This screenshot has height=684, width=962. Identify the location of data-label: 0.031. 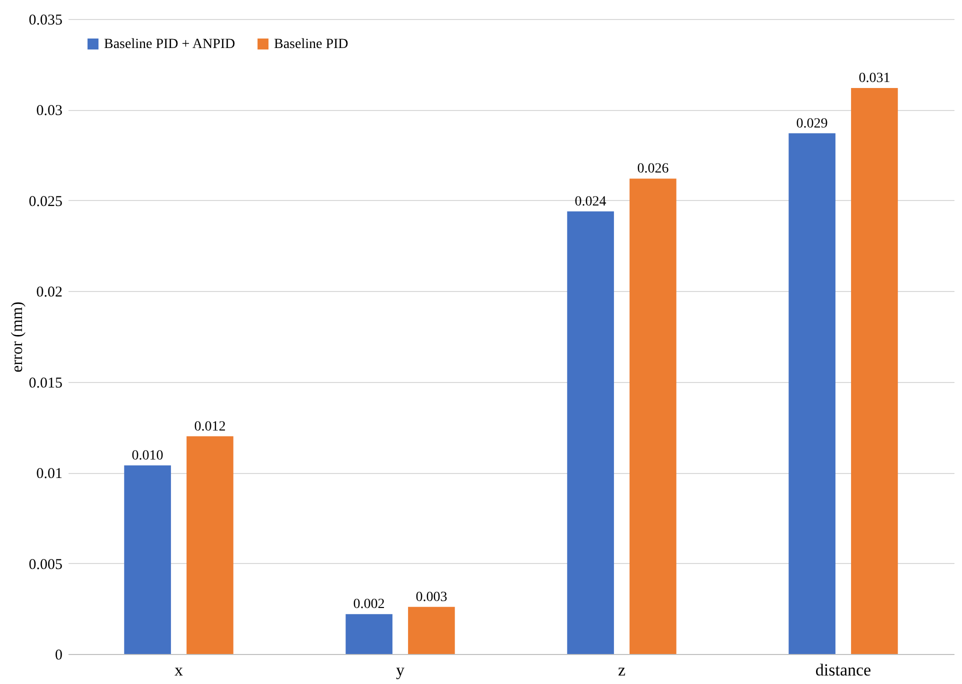
(874, 78).